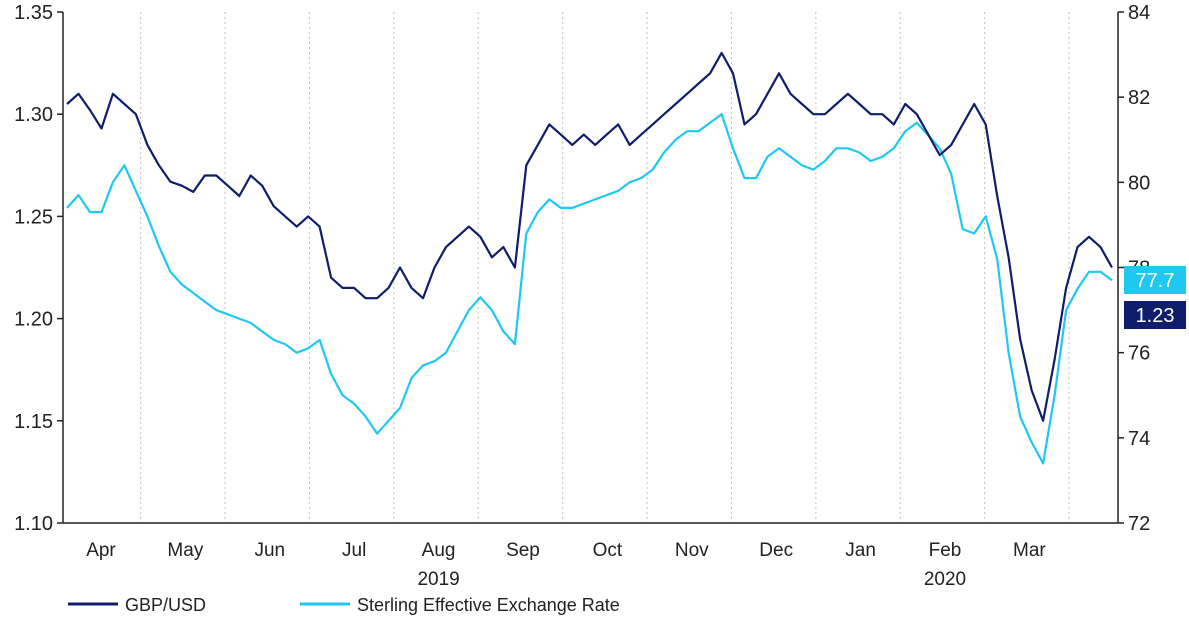 The image size is (1189, 620). Describe the element at coordinates (1029, 550) in the screenshot. I see `month-label: Mar` at that location.